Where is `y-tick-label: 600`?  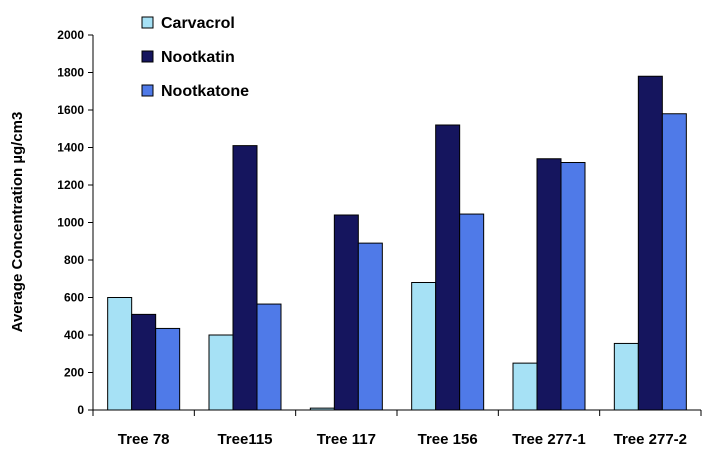
y-tick-label: 600 is located at coordinates (74, 298).